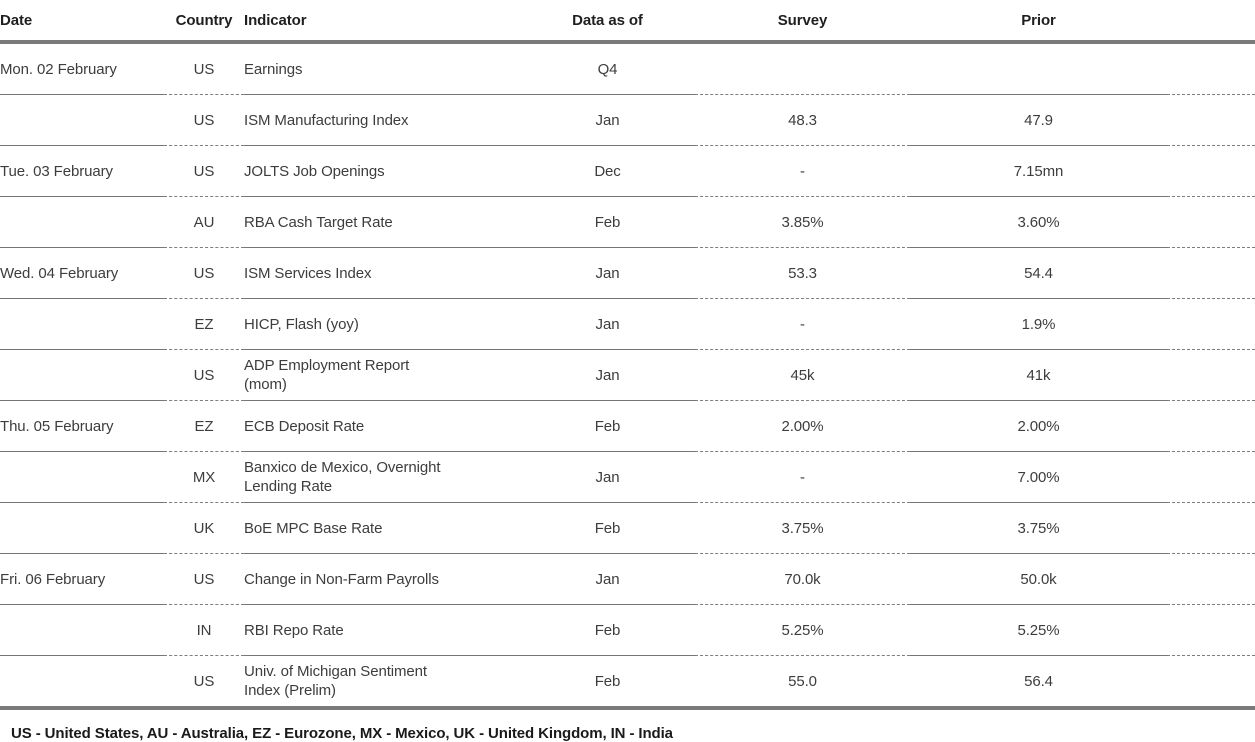 The image size is (1255, 742). Describe the element at coordinates (82, 579) in the screenshot. I see `cell-date: Fri. 06 February` at that location.